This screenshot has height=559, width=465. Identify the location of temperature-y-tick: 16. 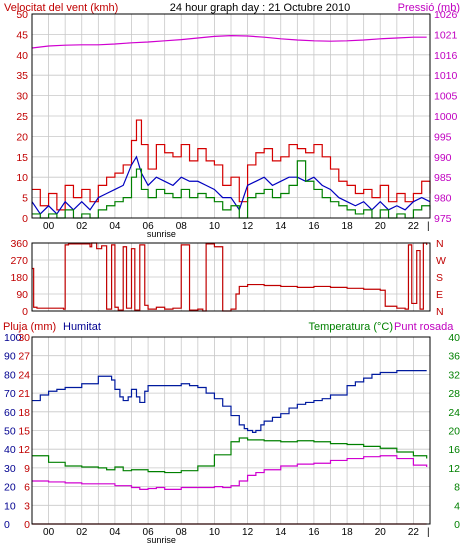
(454, 450).